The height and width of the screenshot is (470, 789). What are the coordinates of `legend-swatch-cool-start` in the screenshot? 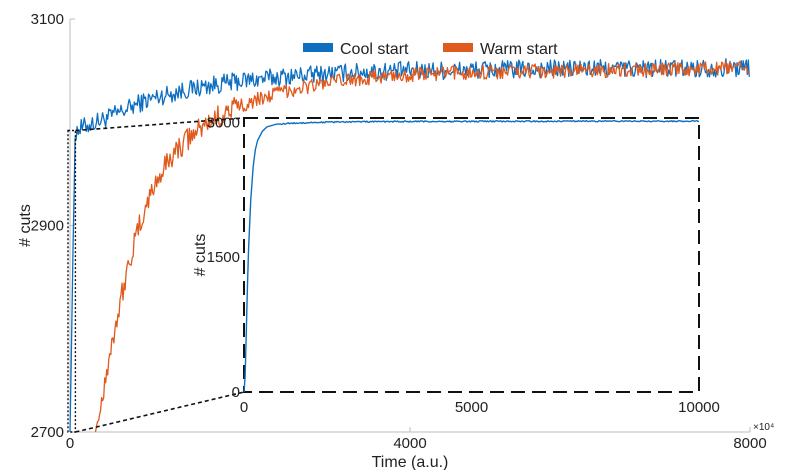 It's located at (318, 47).